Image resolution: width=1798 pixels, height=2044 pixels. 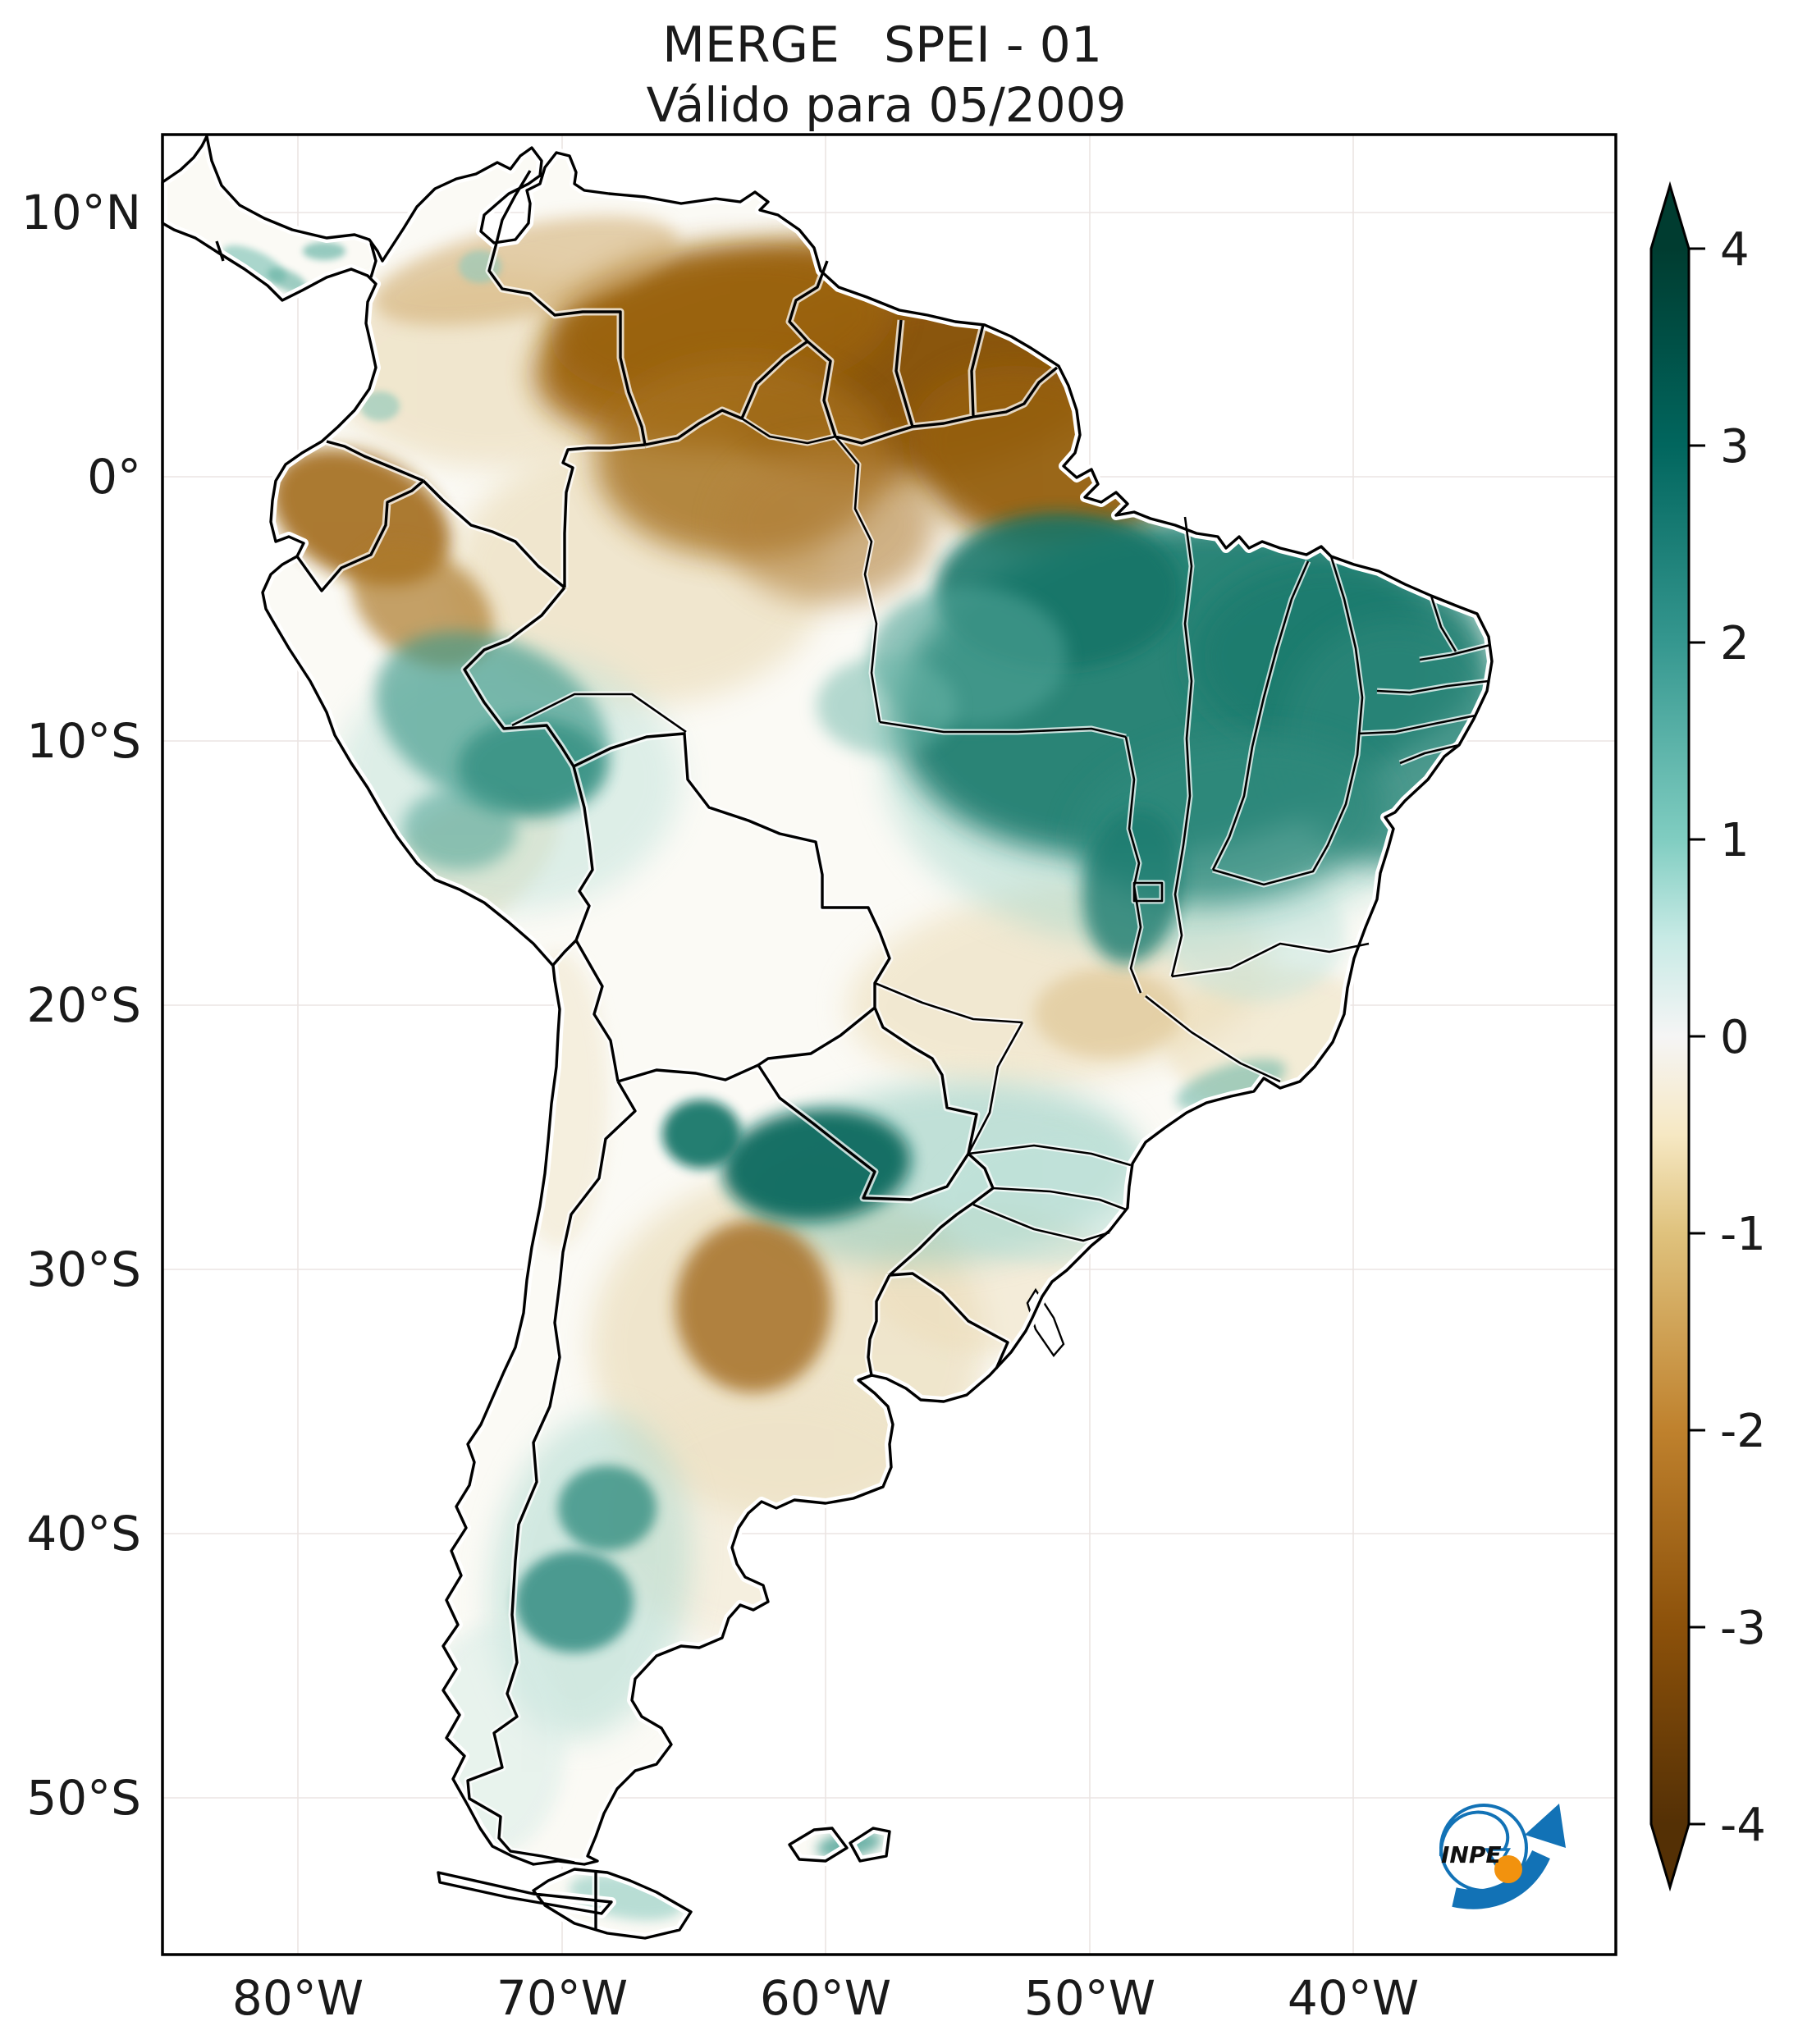 What do you see at coordinates (1697, 1036) in the screenshot?
I see `colorbar-tick-marks` at bounding box center [1697, 1036].